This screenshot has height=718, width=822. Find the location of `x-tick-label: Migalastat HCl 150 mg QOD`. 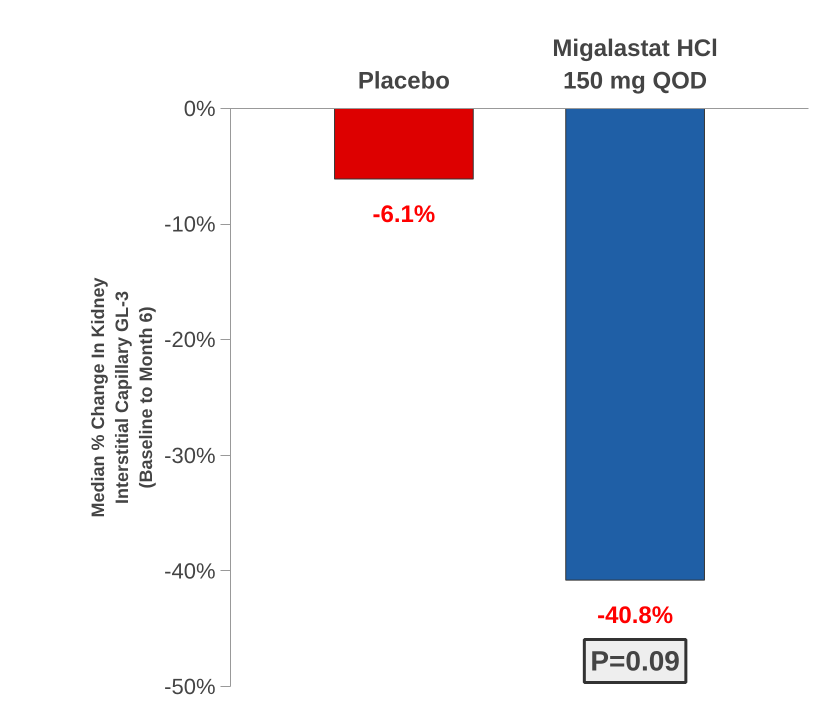

x-tick-label: Migalastat HCl 150 mg QOD is located at coordinates (635, 64).